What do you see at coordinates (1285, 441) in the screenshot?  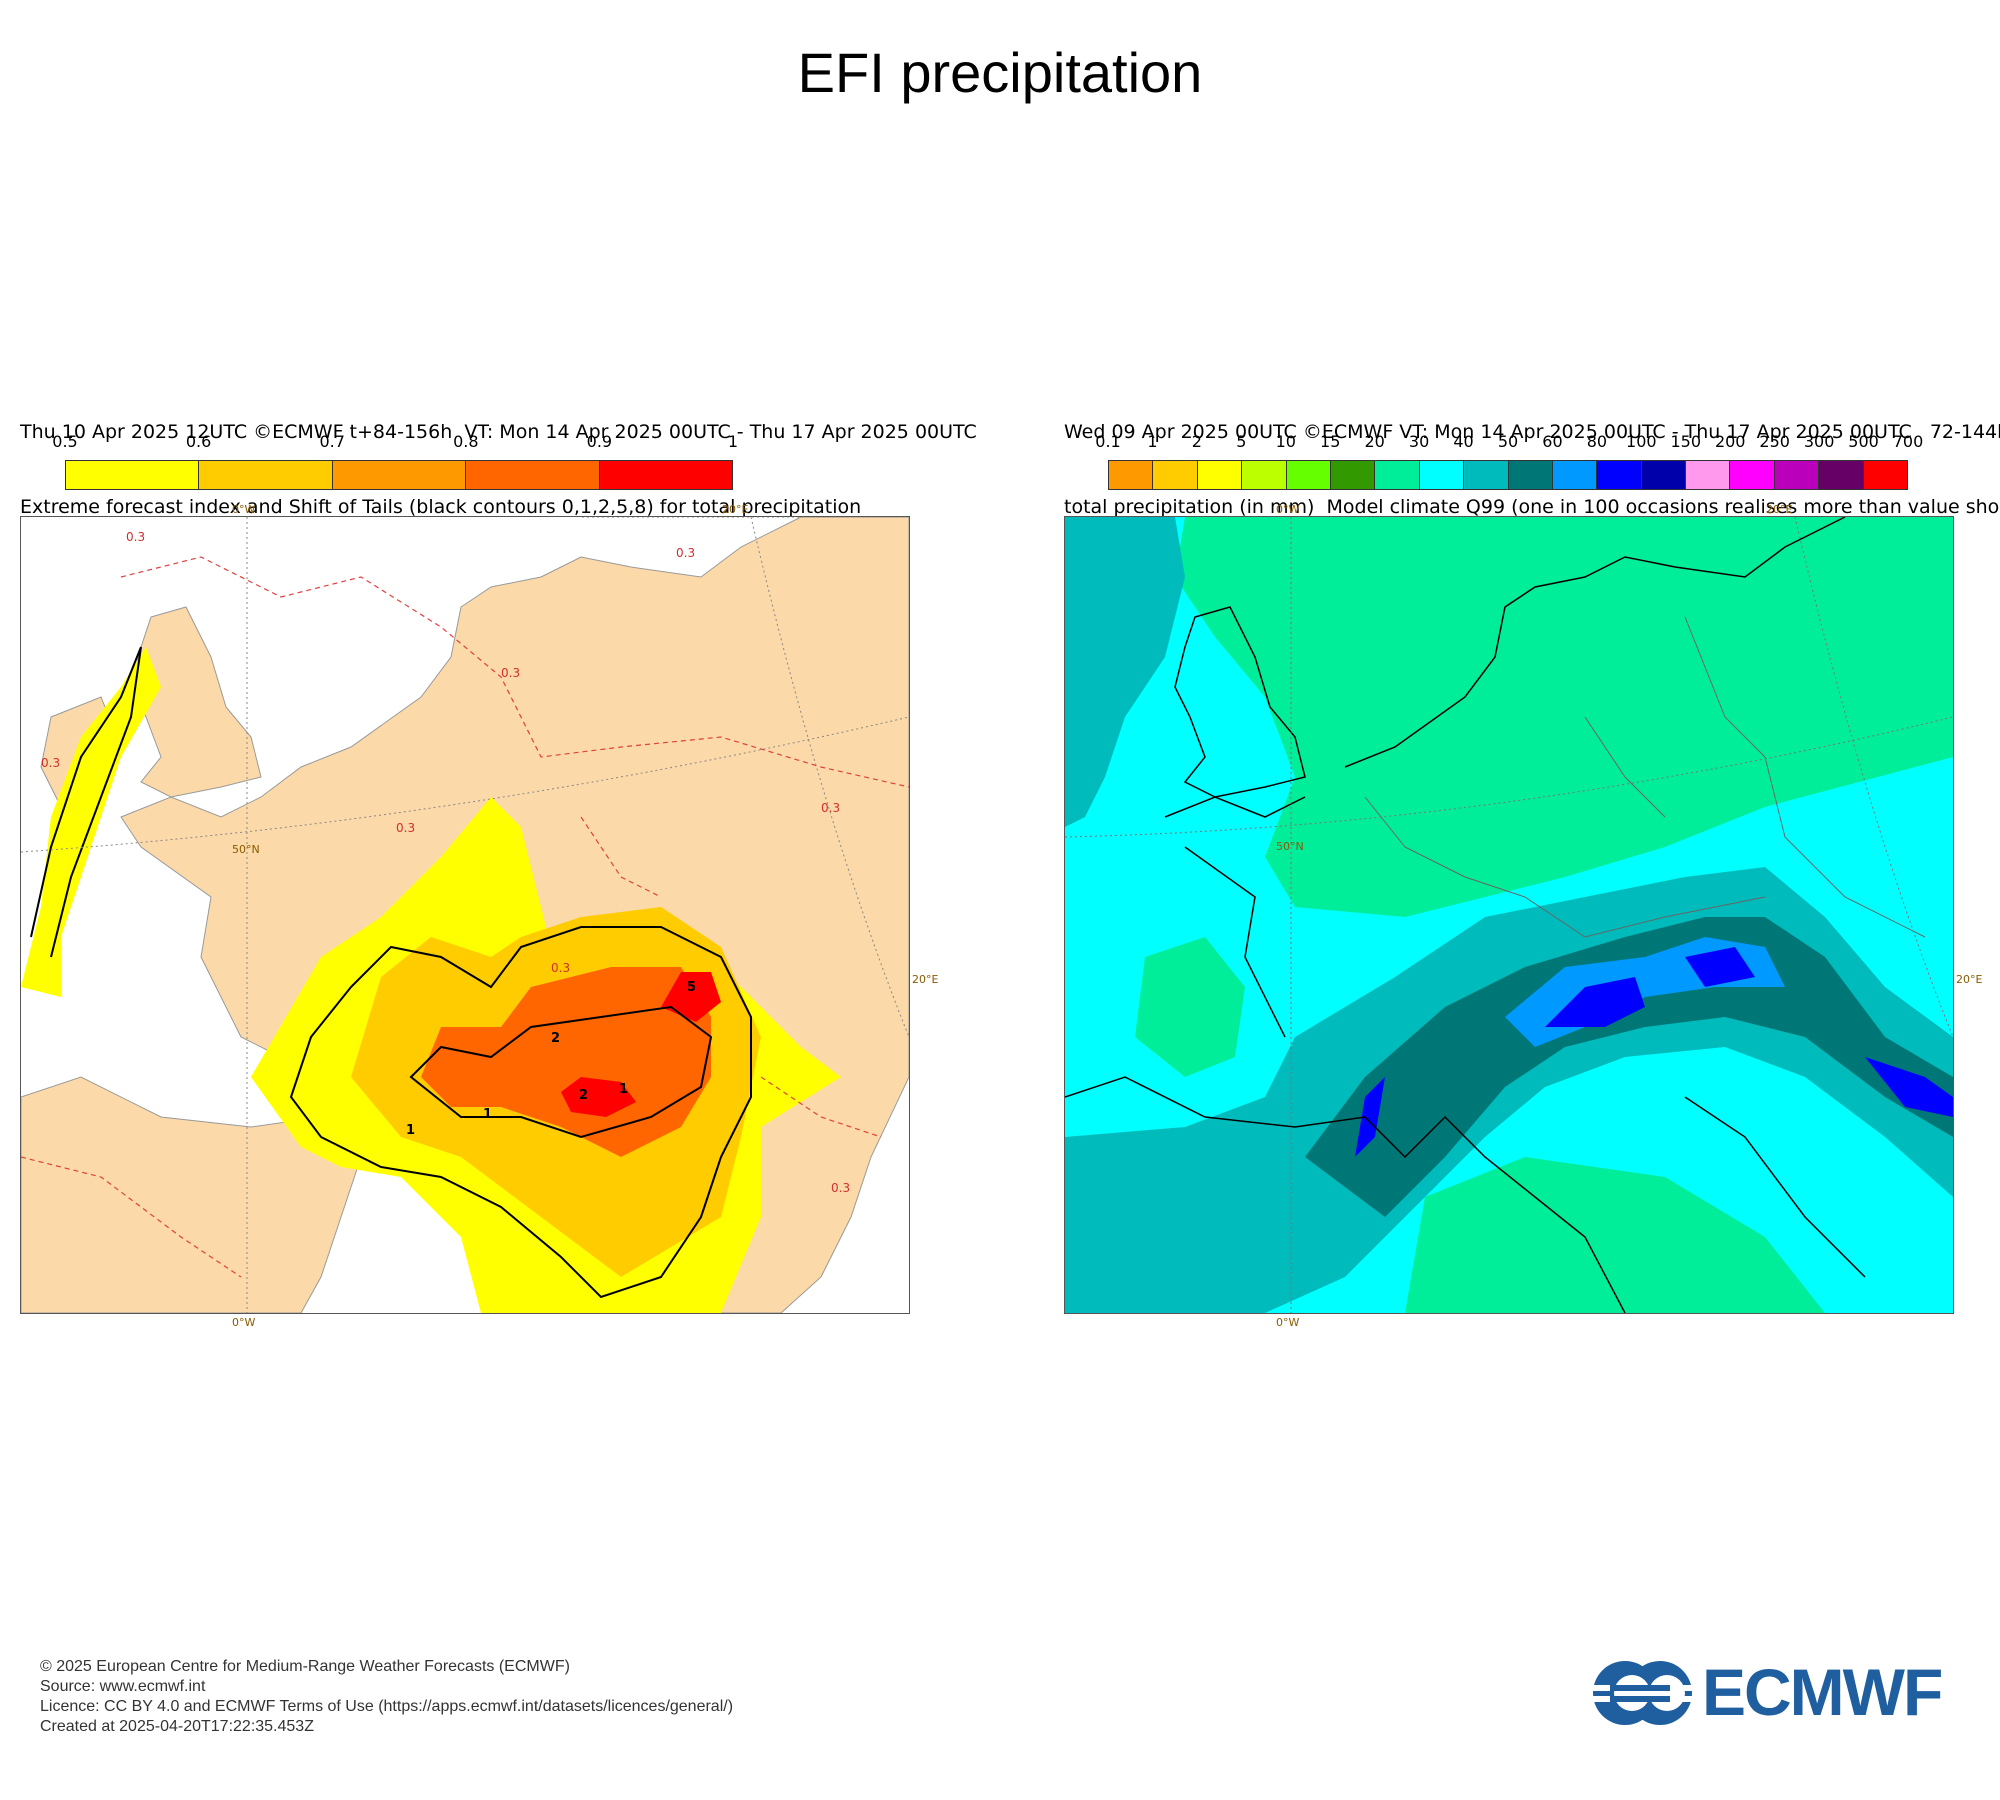 I see `right-legend-tick: 10` at bounding box center [1285, 441].